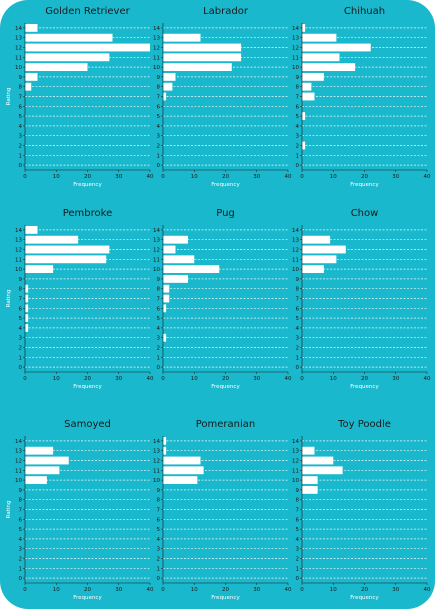  I want to click on panel-title: Golden Retriever, so click(87, 11).